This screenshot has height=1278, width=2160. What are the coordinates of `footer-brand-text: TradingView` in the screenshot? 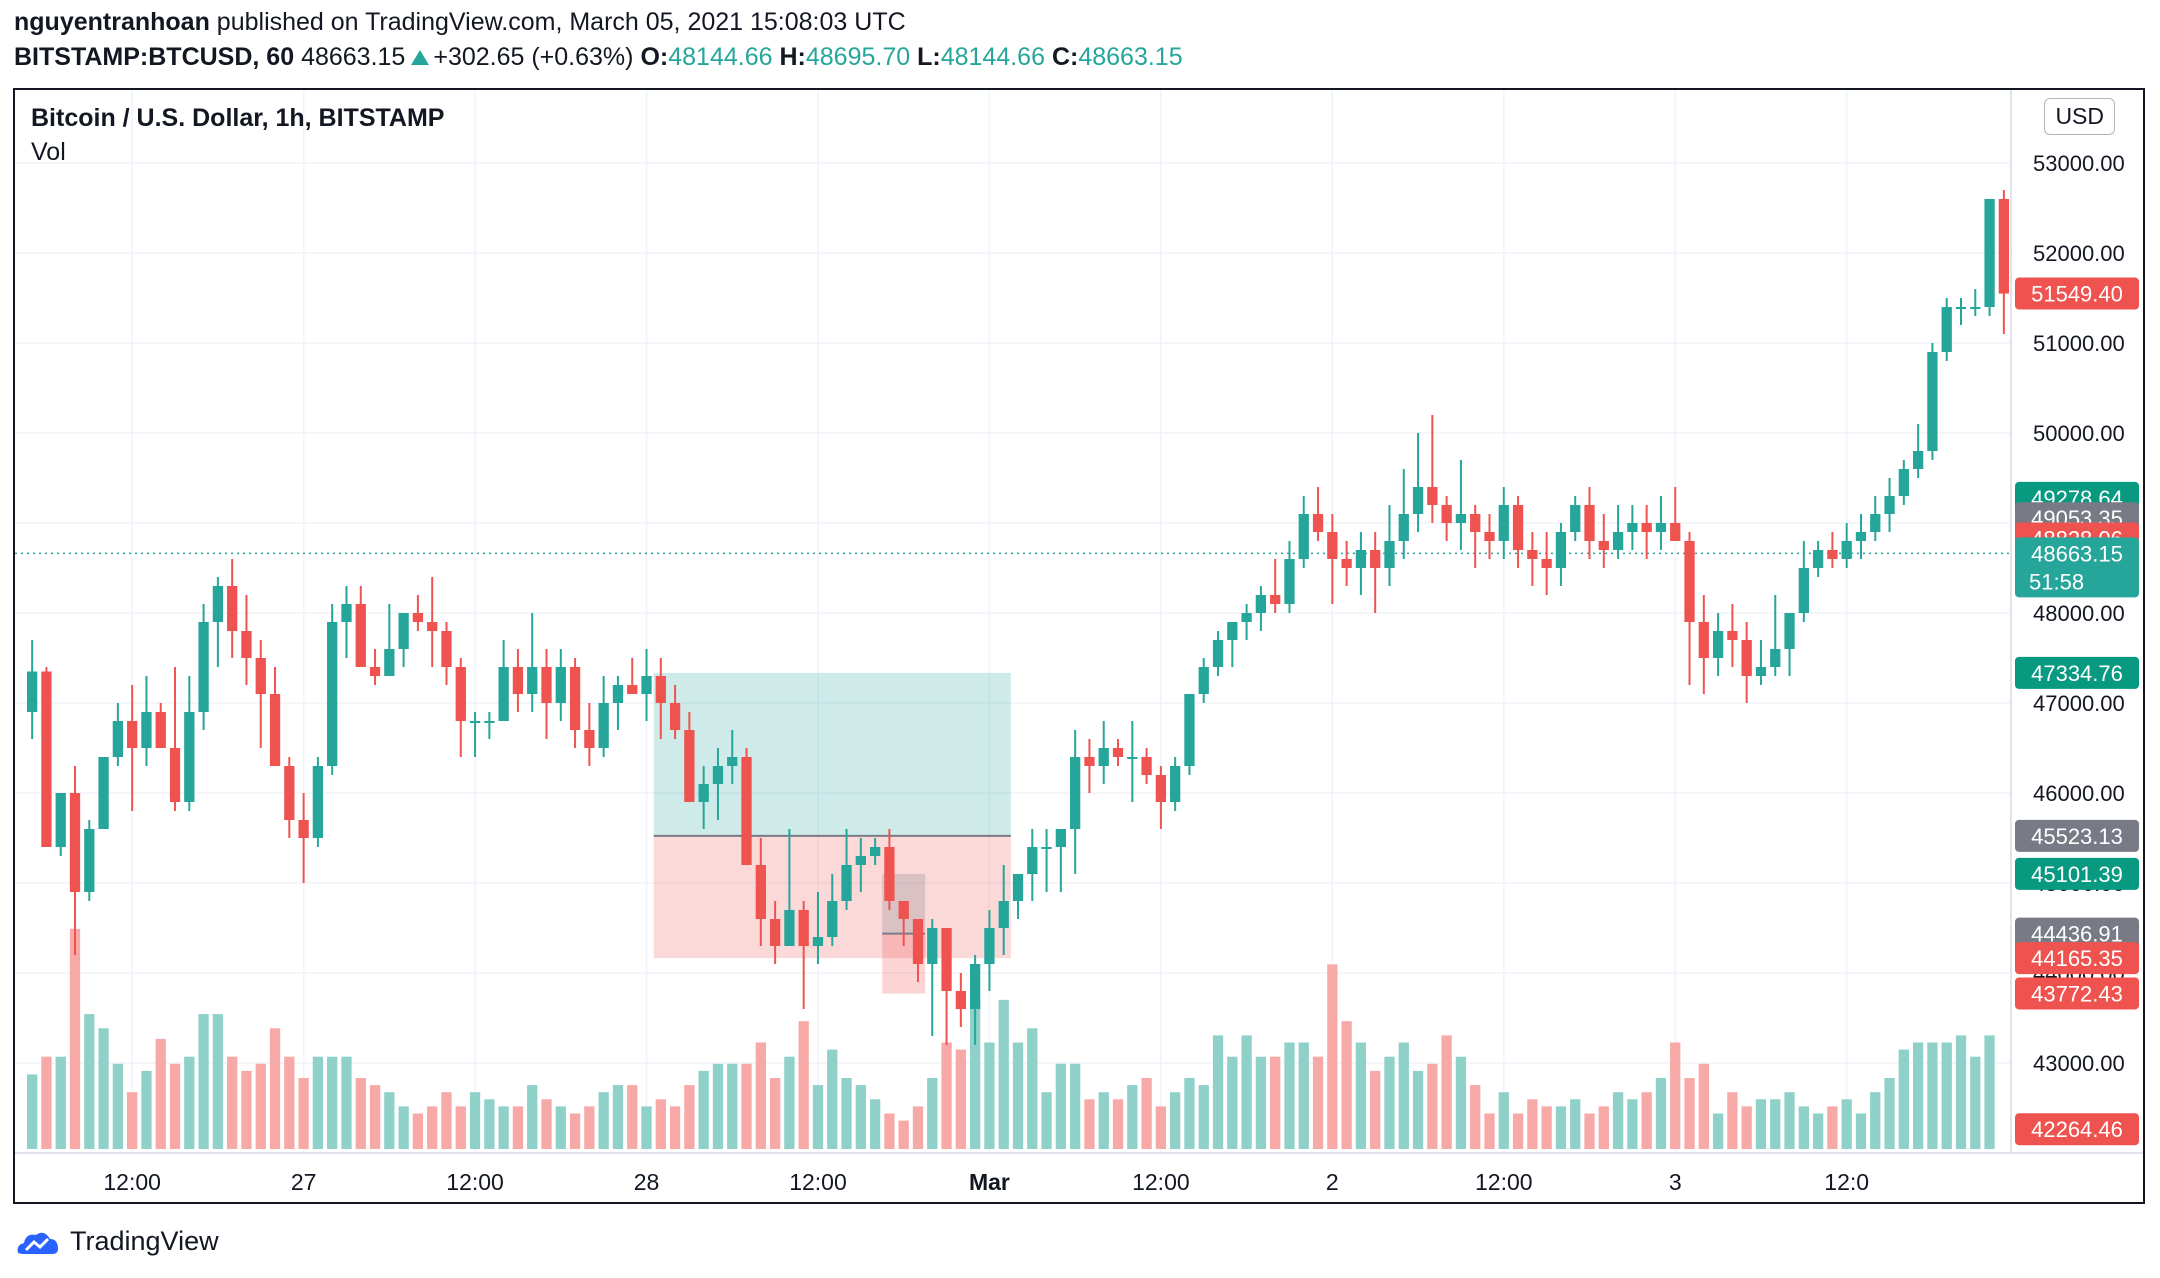 It's located at (144, 1241).